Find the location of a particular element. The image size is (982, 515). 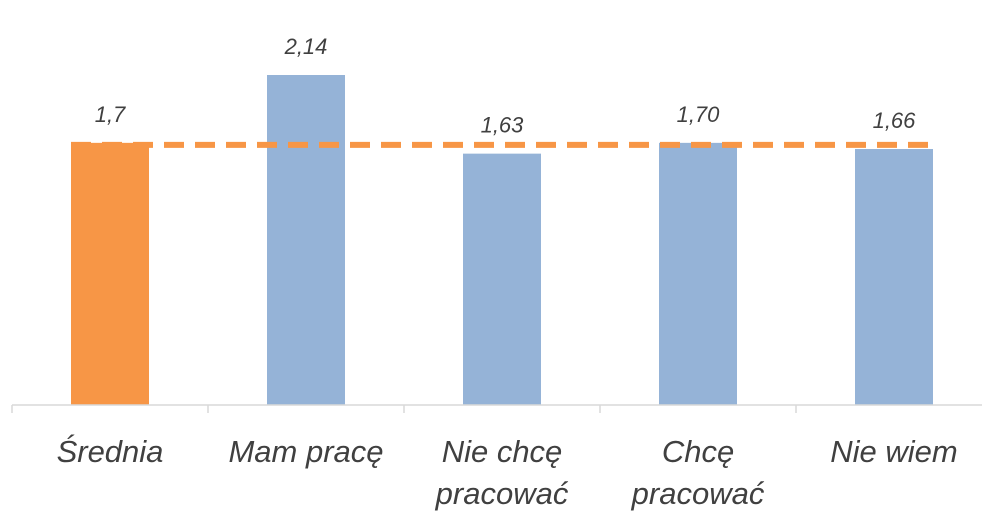

category-label-2: Mam pracę is located at coordinates (305, 451).